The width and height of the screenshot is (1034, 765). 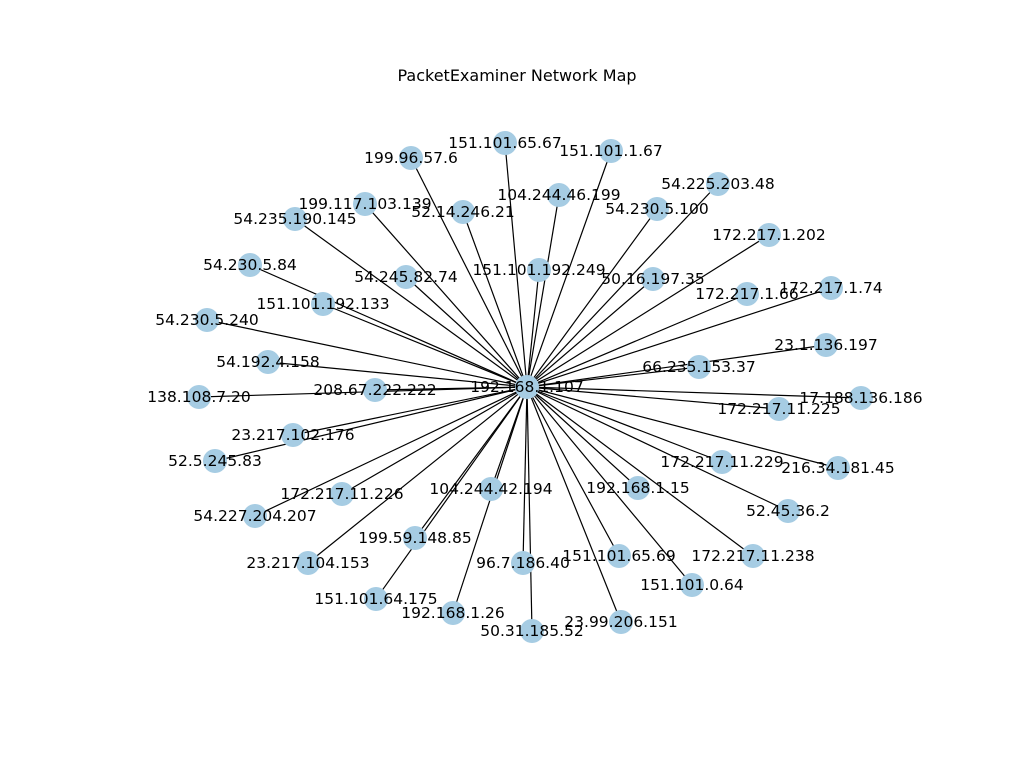 I want to click on node-label-54-235-190-145: 54.235.190.145, so click(x=294, y=219).